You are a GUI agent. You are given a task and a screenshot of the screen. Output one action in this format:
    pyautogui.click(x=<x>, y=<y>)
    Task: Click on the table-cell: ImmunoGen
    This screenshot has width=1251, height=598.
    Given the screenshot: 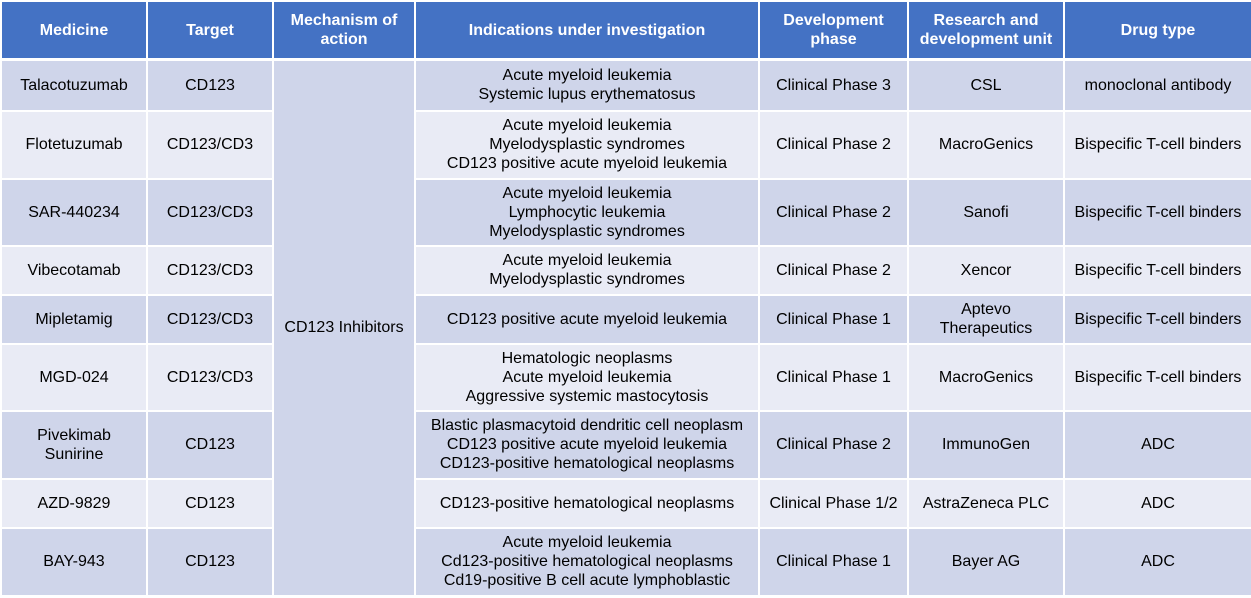 What is the action you would take?
    pyautogui.click(x=986, y=444)
    